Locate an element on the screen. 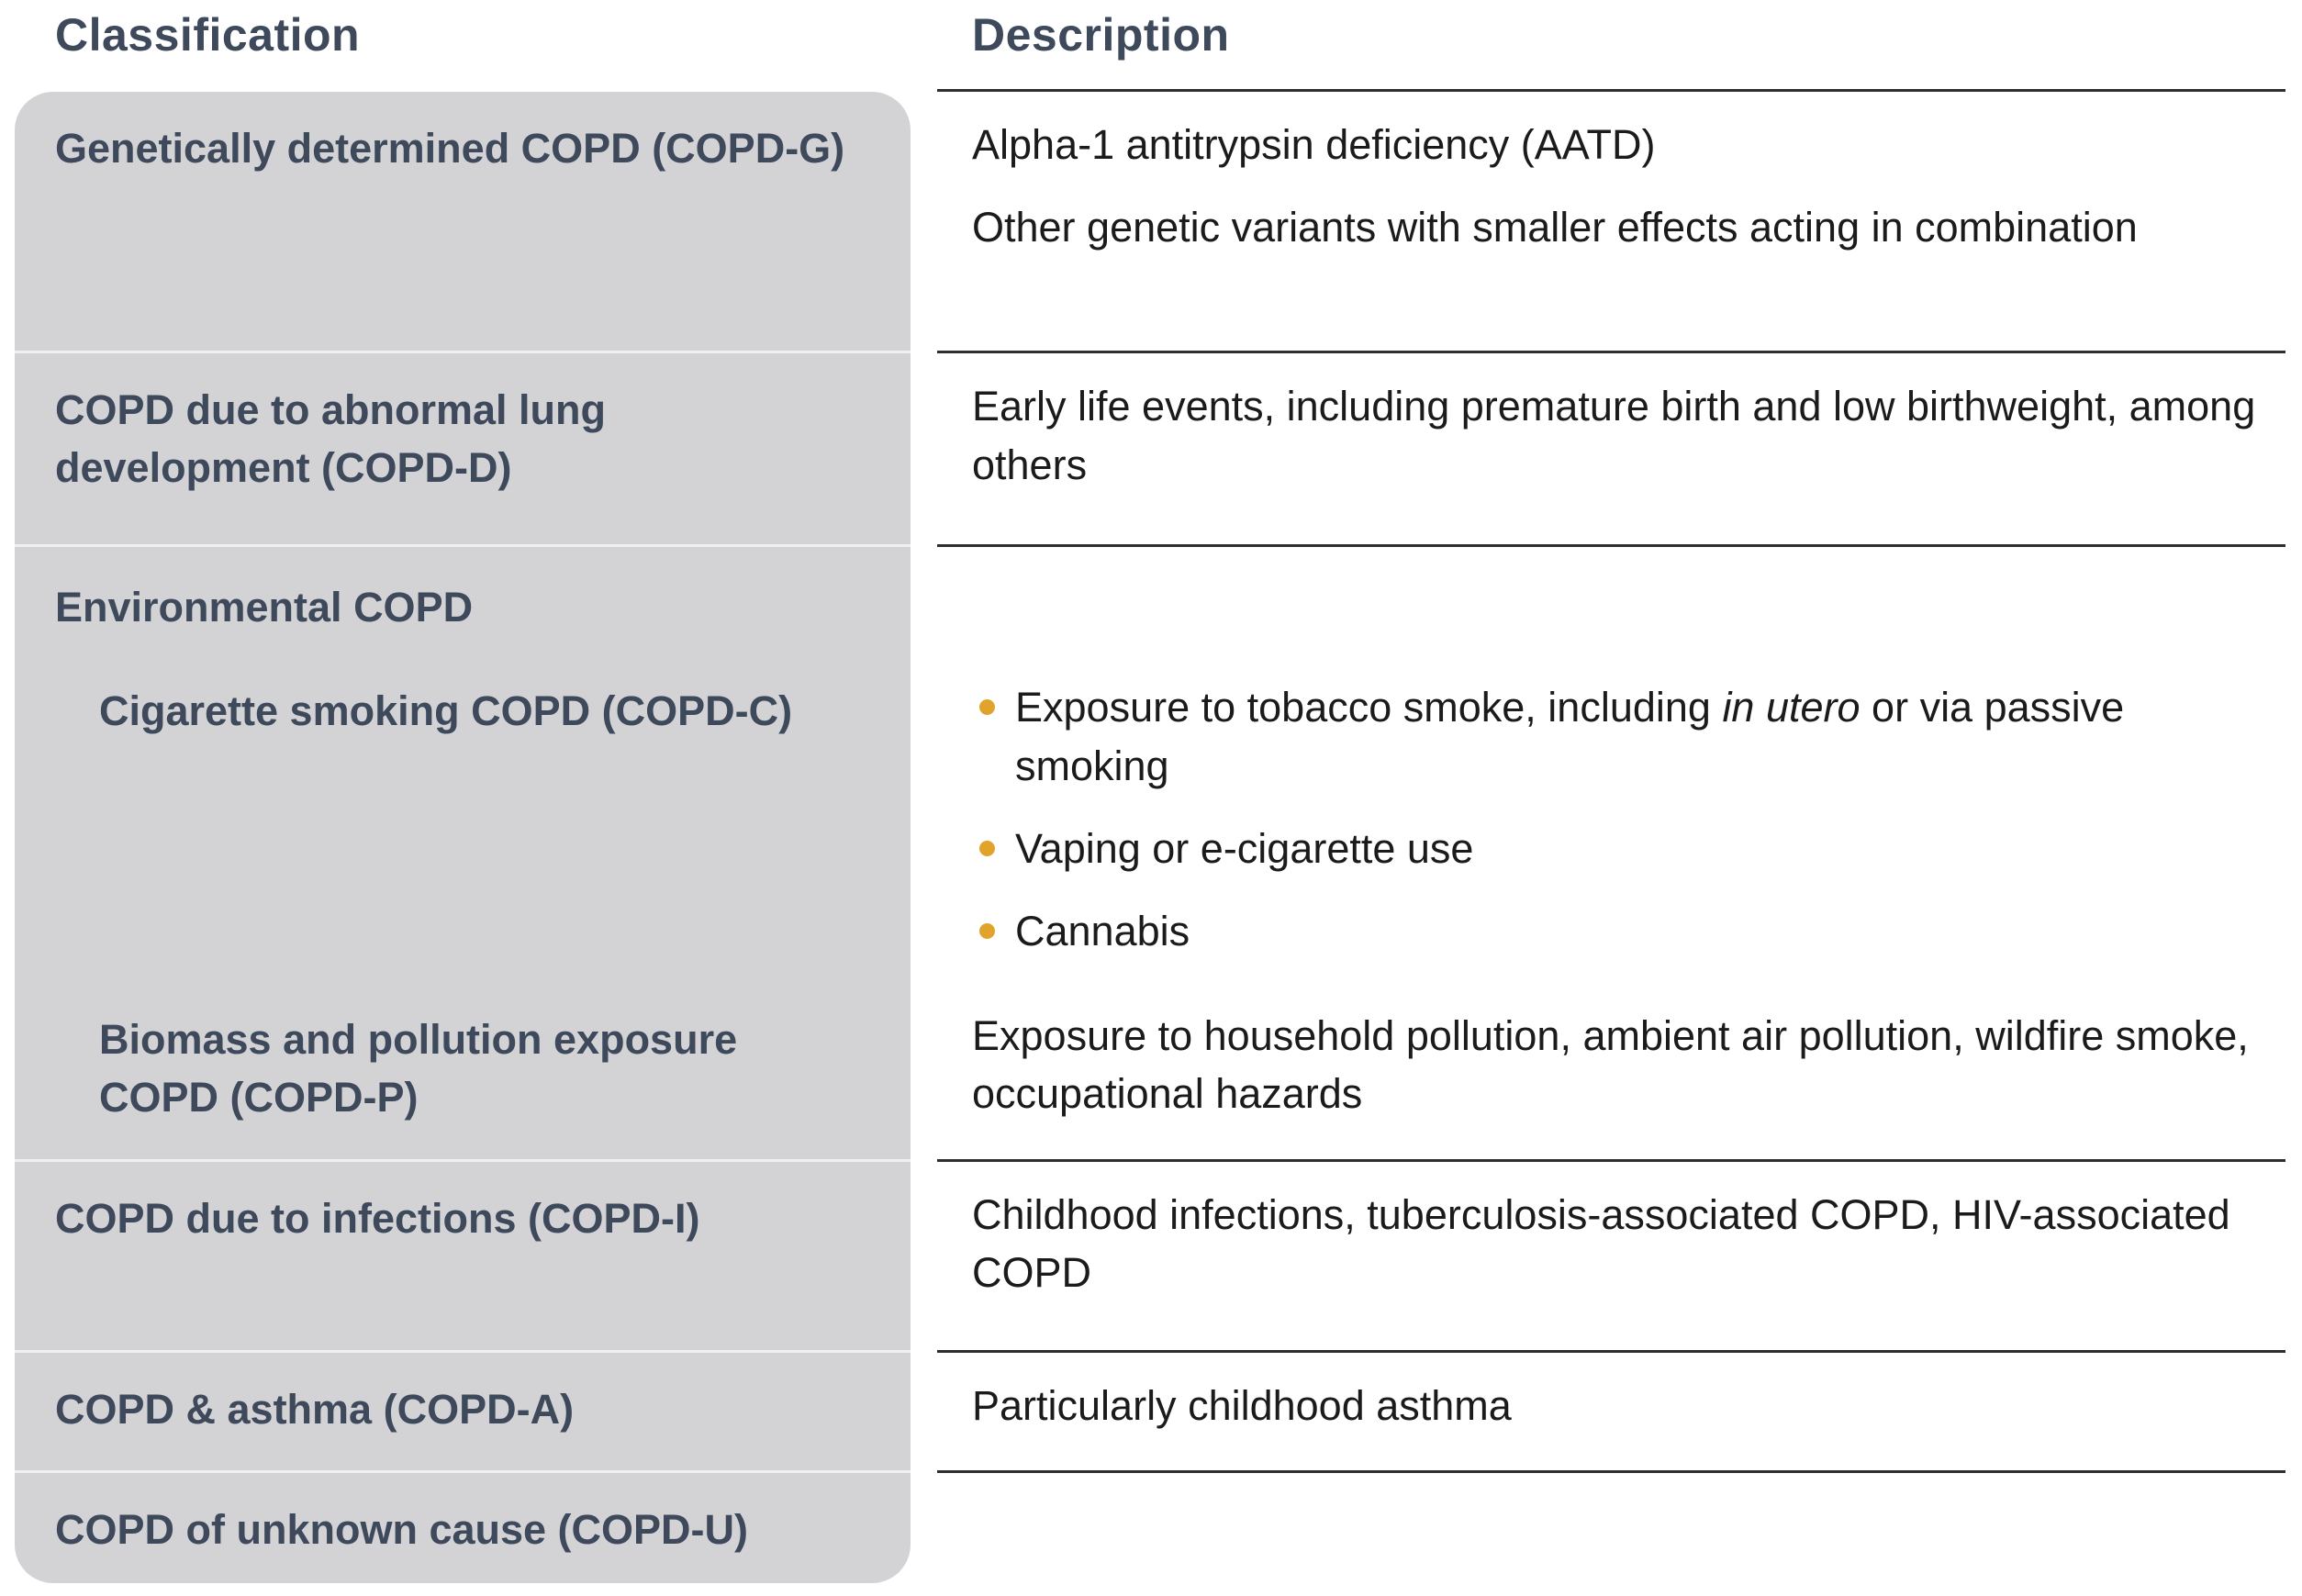 The height and width of the screenshot is (1596, 2302). table-header-row: Classification Description is located at coordinates (1151, 46).